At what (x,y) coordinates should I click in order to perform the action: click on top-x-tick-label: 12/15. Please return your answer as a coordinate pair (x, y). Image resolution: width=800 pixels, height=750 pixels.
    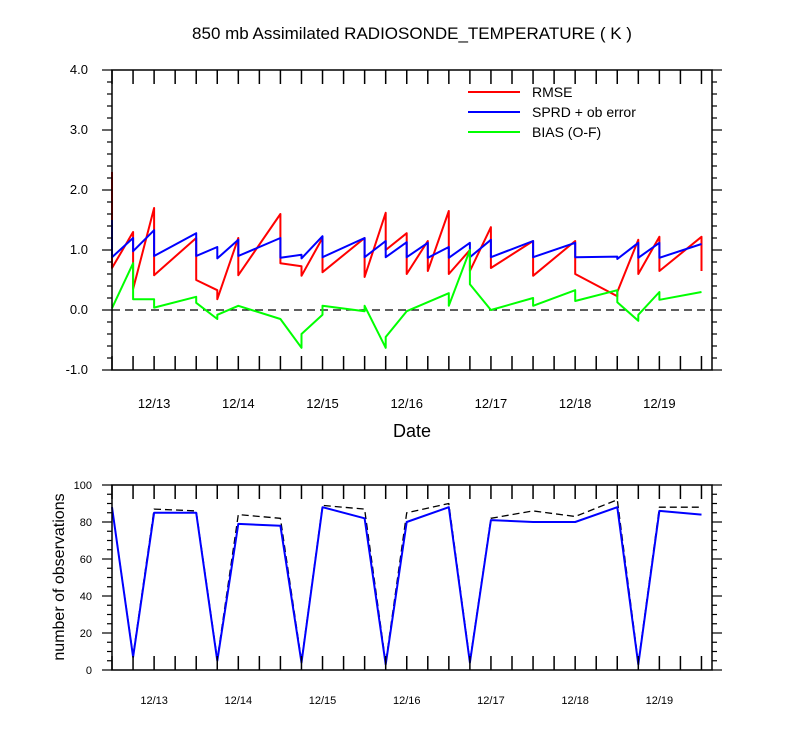
    Looking at the image, I should click on (322, 403).